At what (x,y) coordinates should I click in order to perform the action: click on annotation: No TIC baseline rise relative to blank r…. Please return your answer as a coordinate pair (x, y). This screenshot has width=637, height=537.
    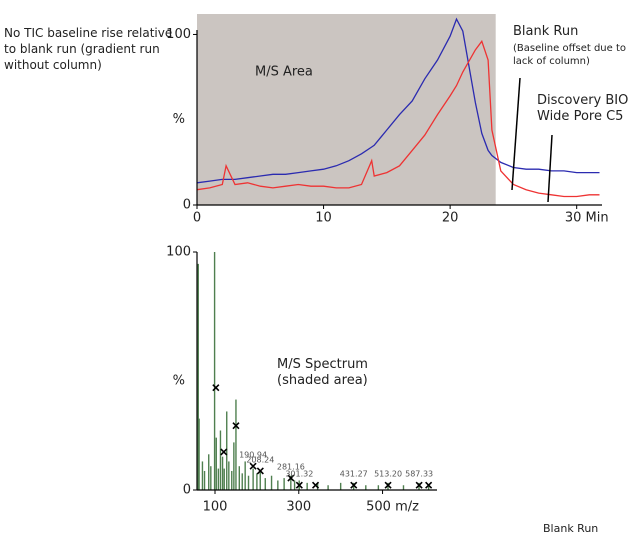
    Looking at the image, I should click on (88, 49).